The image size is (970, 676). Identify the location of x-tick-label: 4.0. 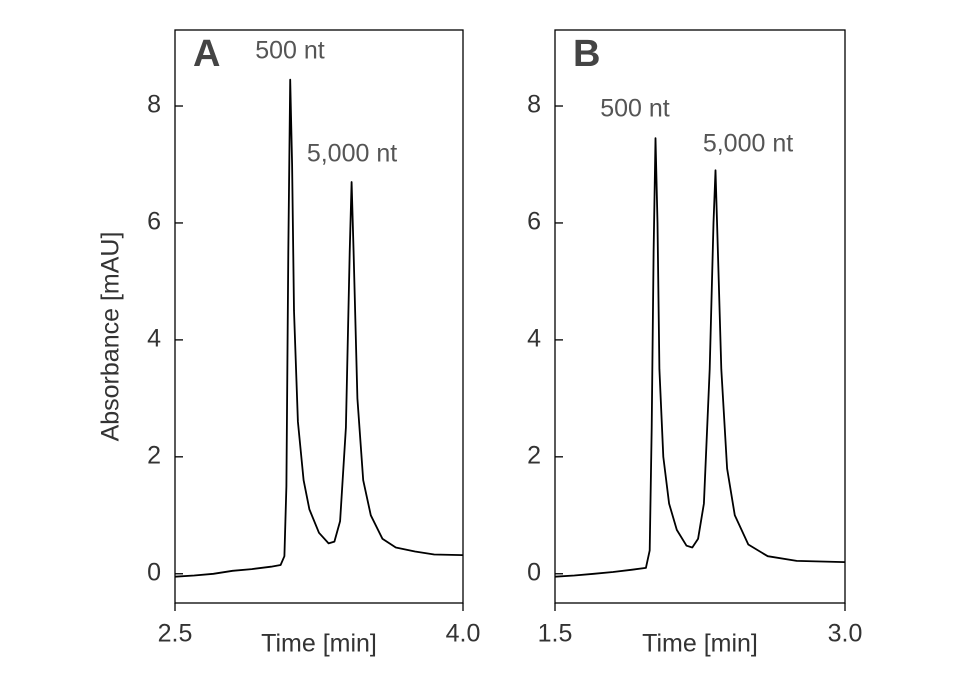
(463, 634).